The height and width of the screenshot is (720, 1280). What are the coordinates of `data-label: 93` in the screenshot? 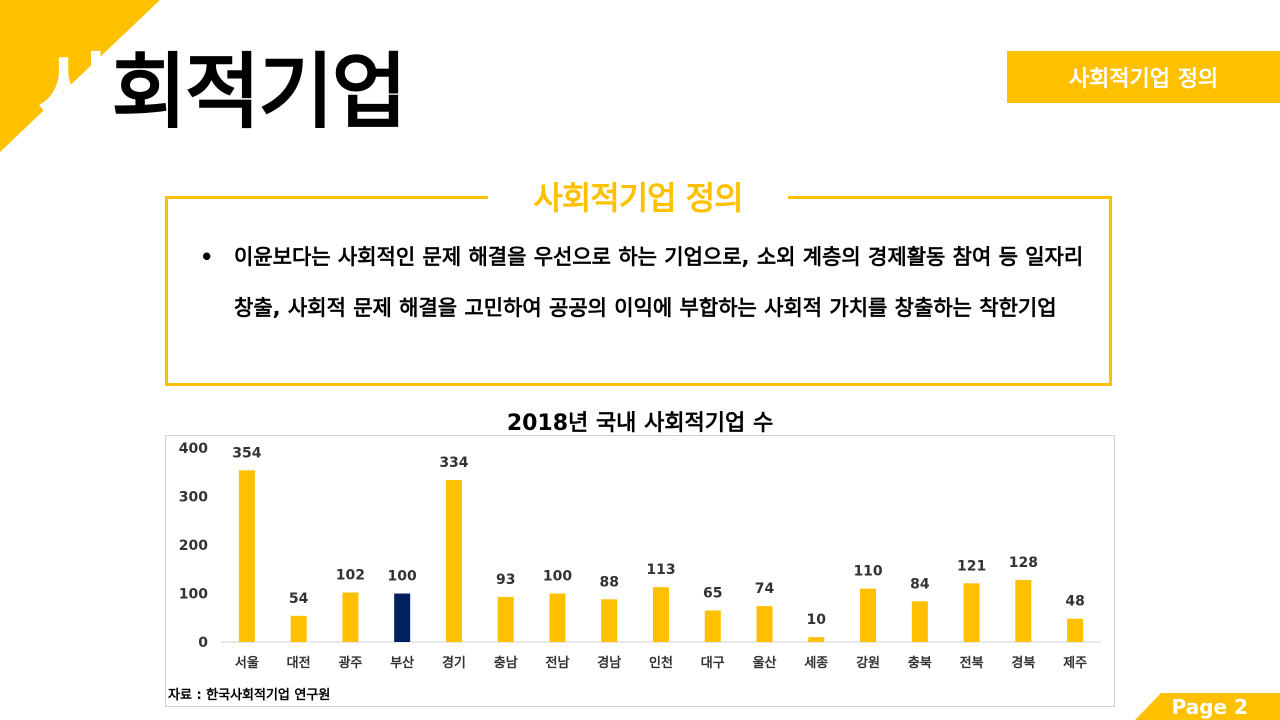 It's located at (505, 580).